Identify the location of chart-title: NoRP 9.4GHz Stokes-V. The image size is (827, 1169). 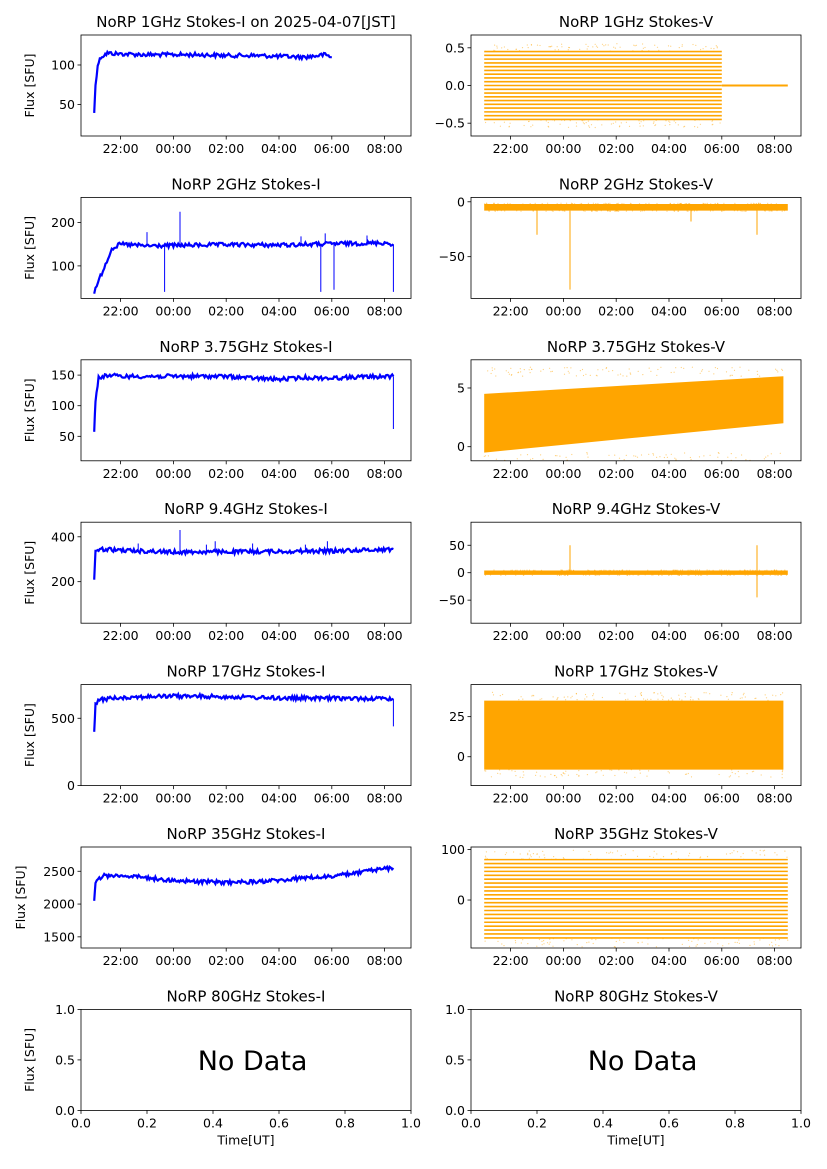
(636, 509).